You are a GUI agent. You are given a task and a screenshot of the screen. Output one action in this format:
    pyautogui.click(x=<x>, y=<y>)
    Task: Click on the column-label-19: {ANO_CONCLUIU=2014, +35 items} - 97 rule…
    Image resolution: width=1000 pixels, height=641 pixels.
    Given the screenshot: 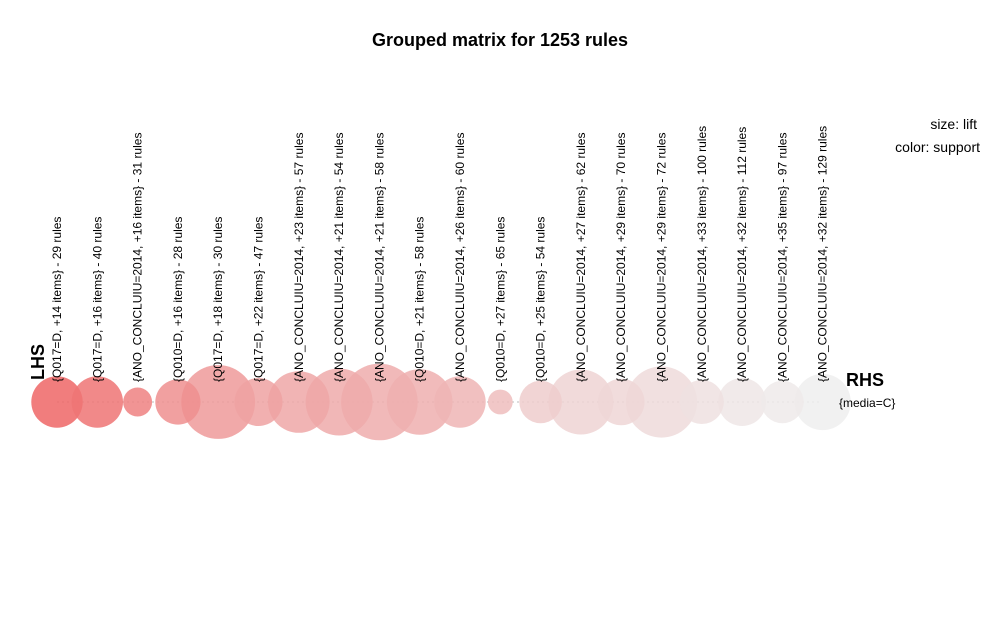 What is the action you would take?
    pyautogui.click(x=782, y=257)
    